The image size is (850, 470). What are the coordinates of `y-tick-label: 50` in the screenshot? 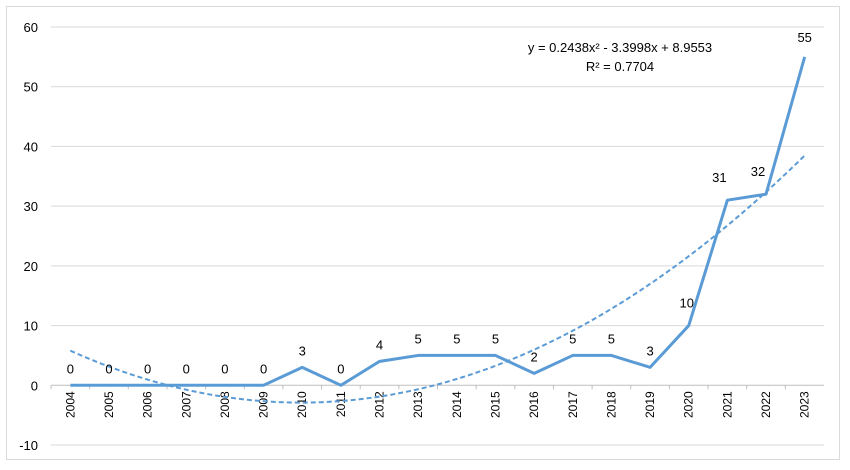 It's located at (31, 87).